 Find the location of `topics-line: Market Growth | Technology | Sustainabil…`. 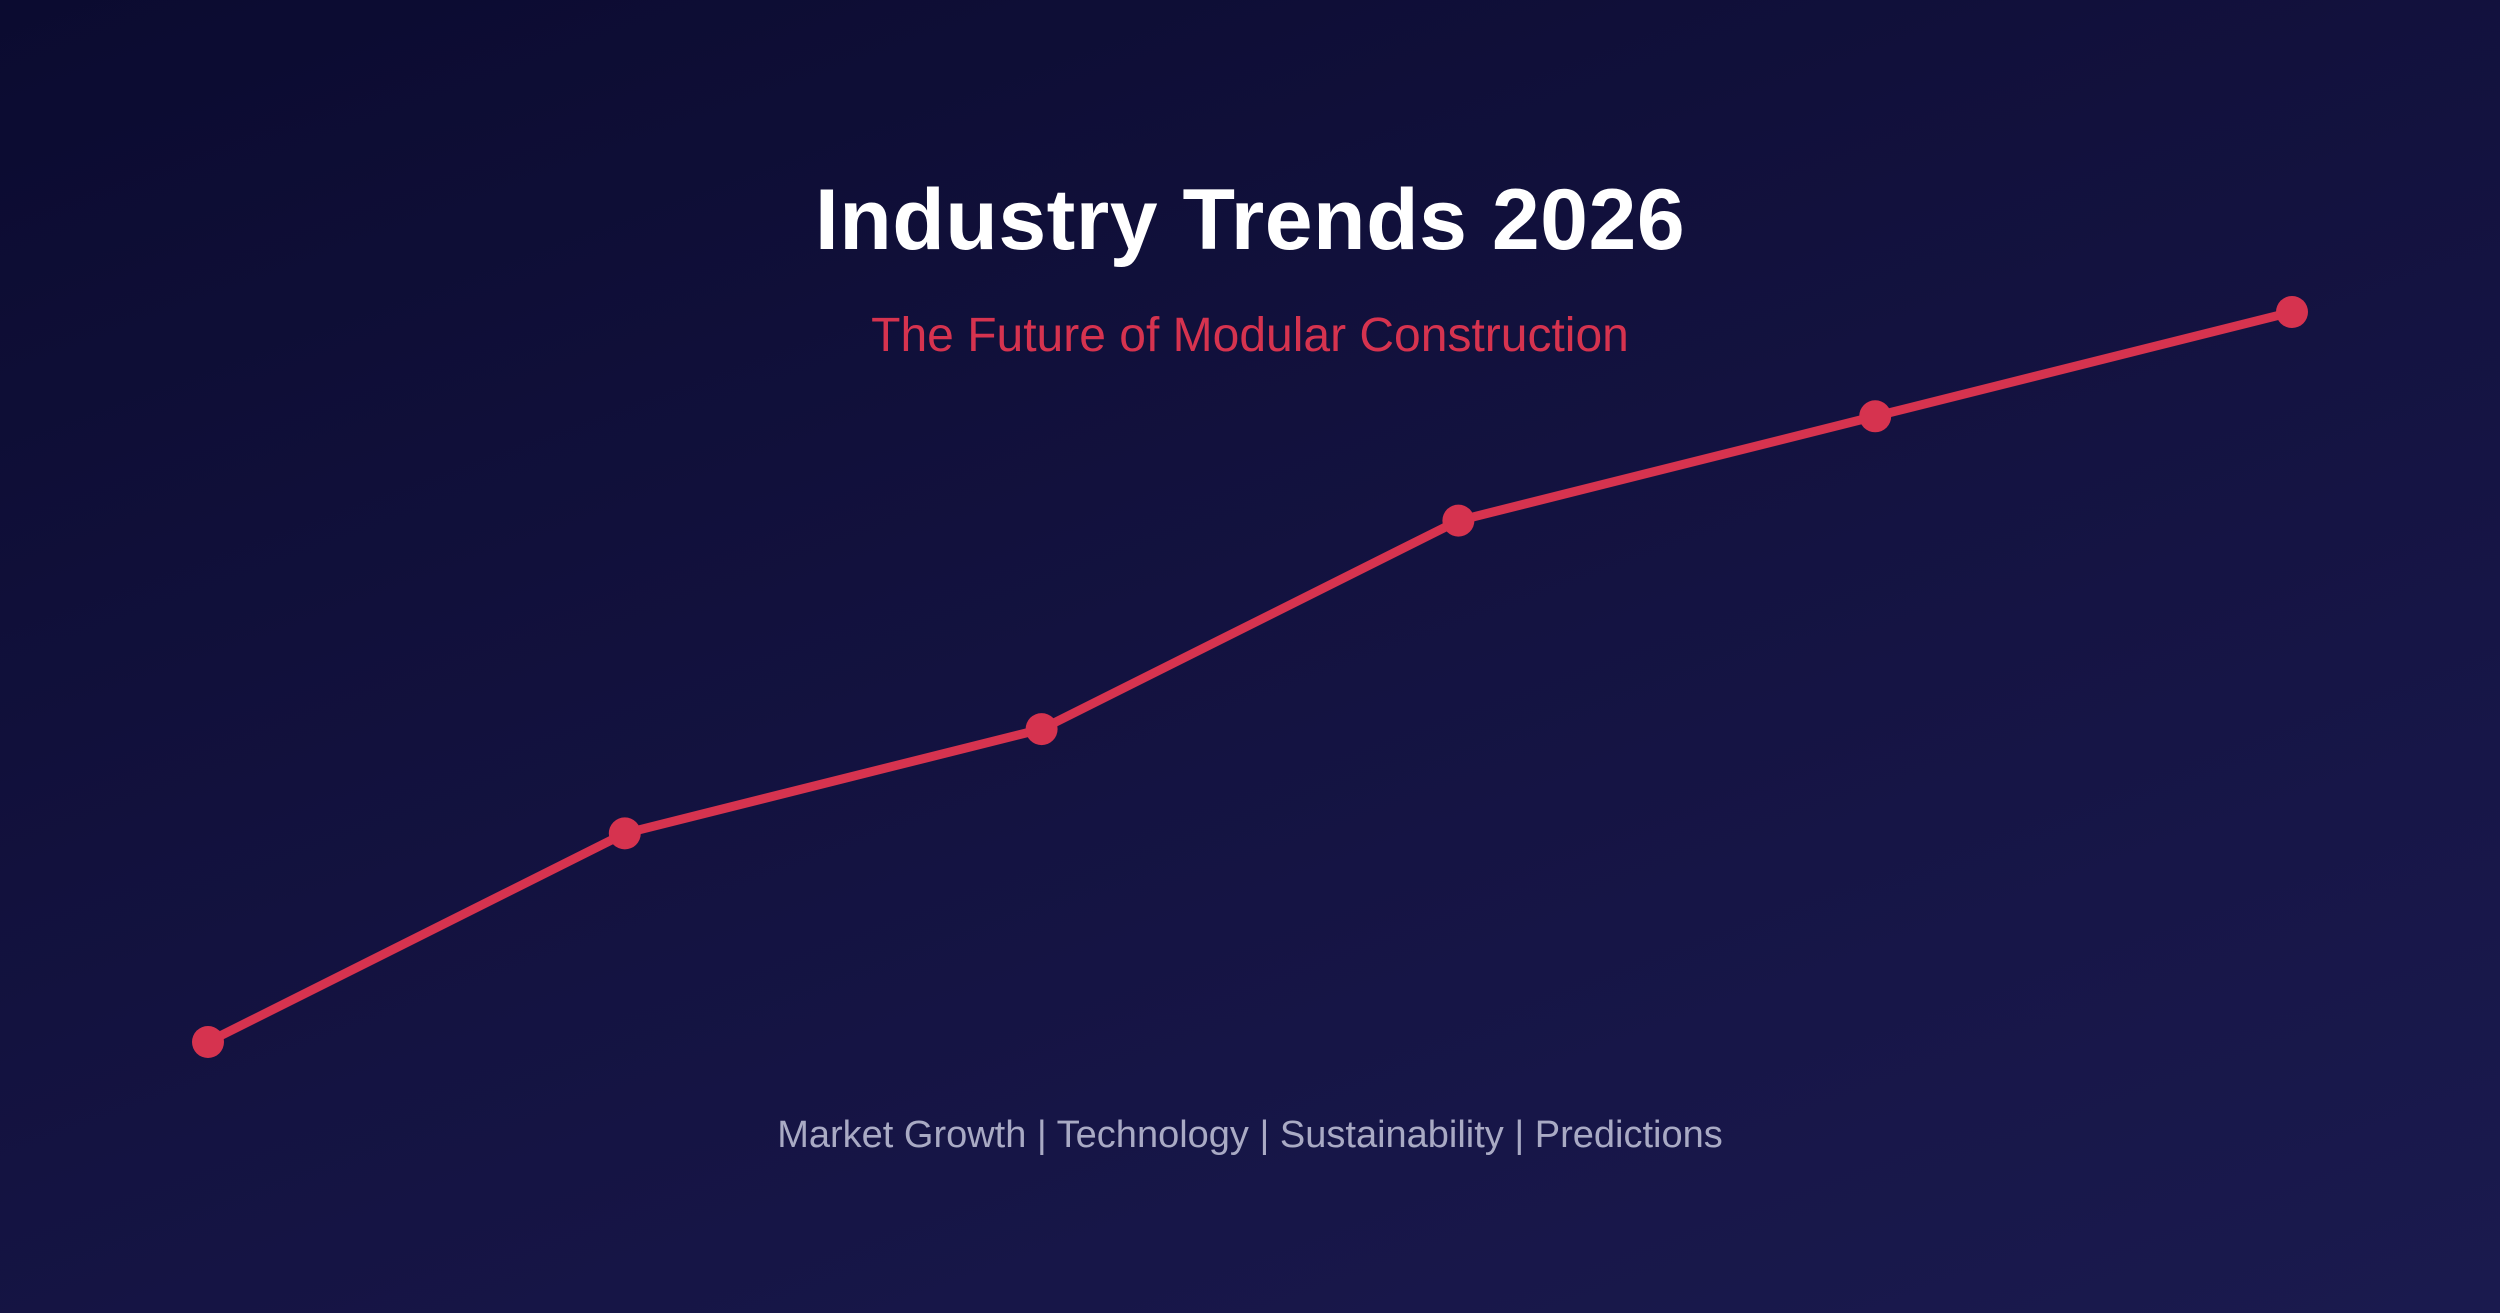

topics-line: Market Growth | Technology | Sustainabil… is located at coordinates (1250, 1135).